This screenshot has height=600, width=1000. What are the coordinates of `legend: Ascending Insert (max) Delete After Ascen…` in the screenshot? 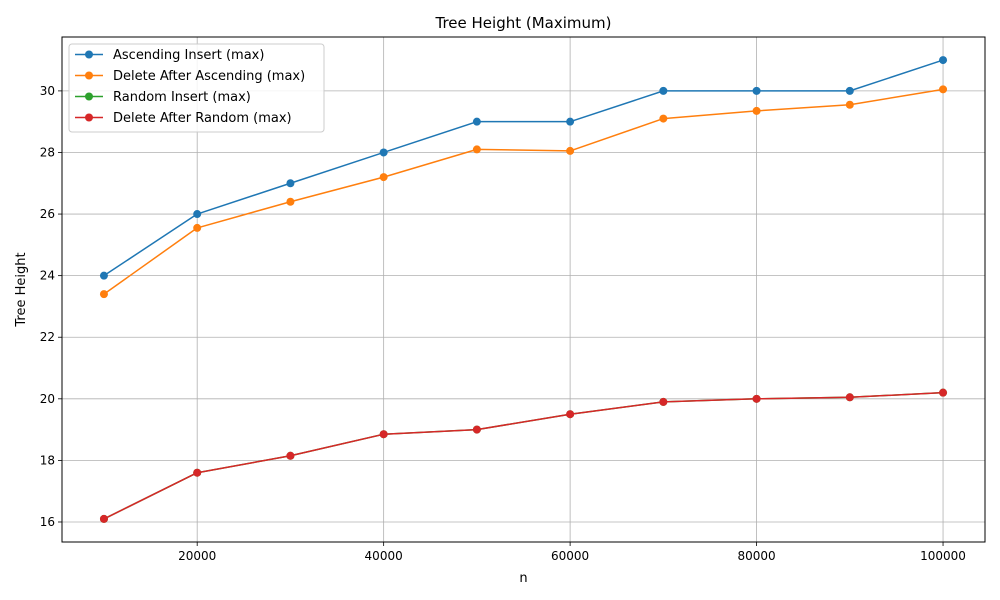 It's located at (196, 88).